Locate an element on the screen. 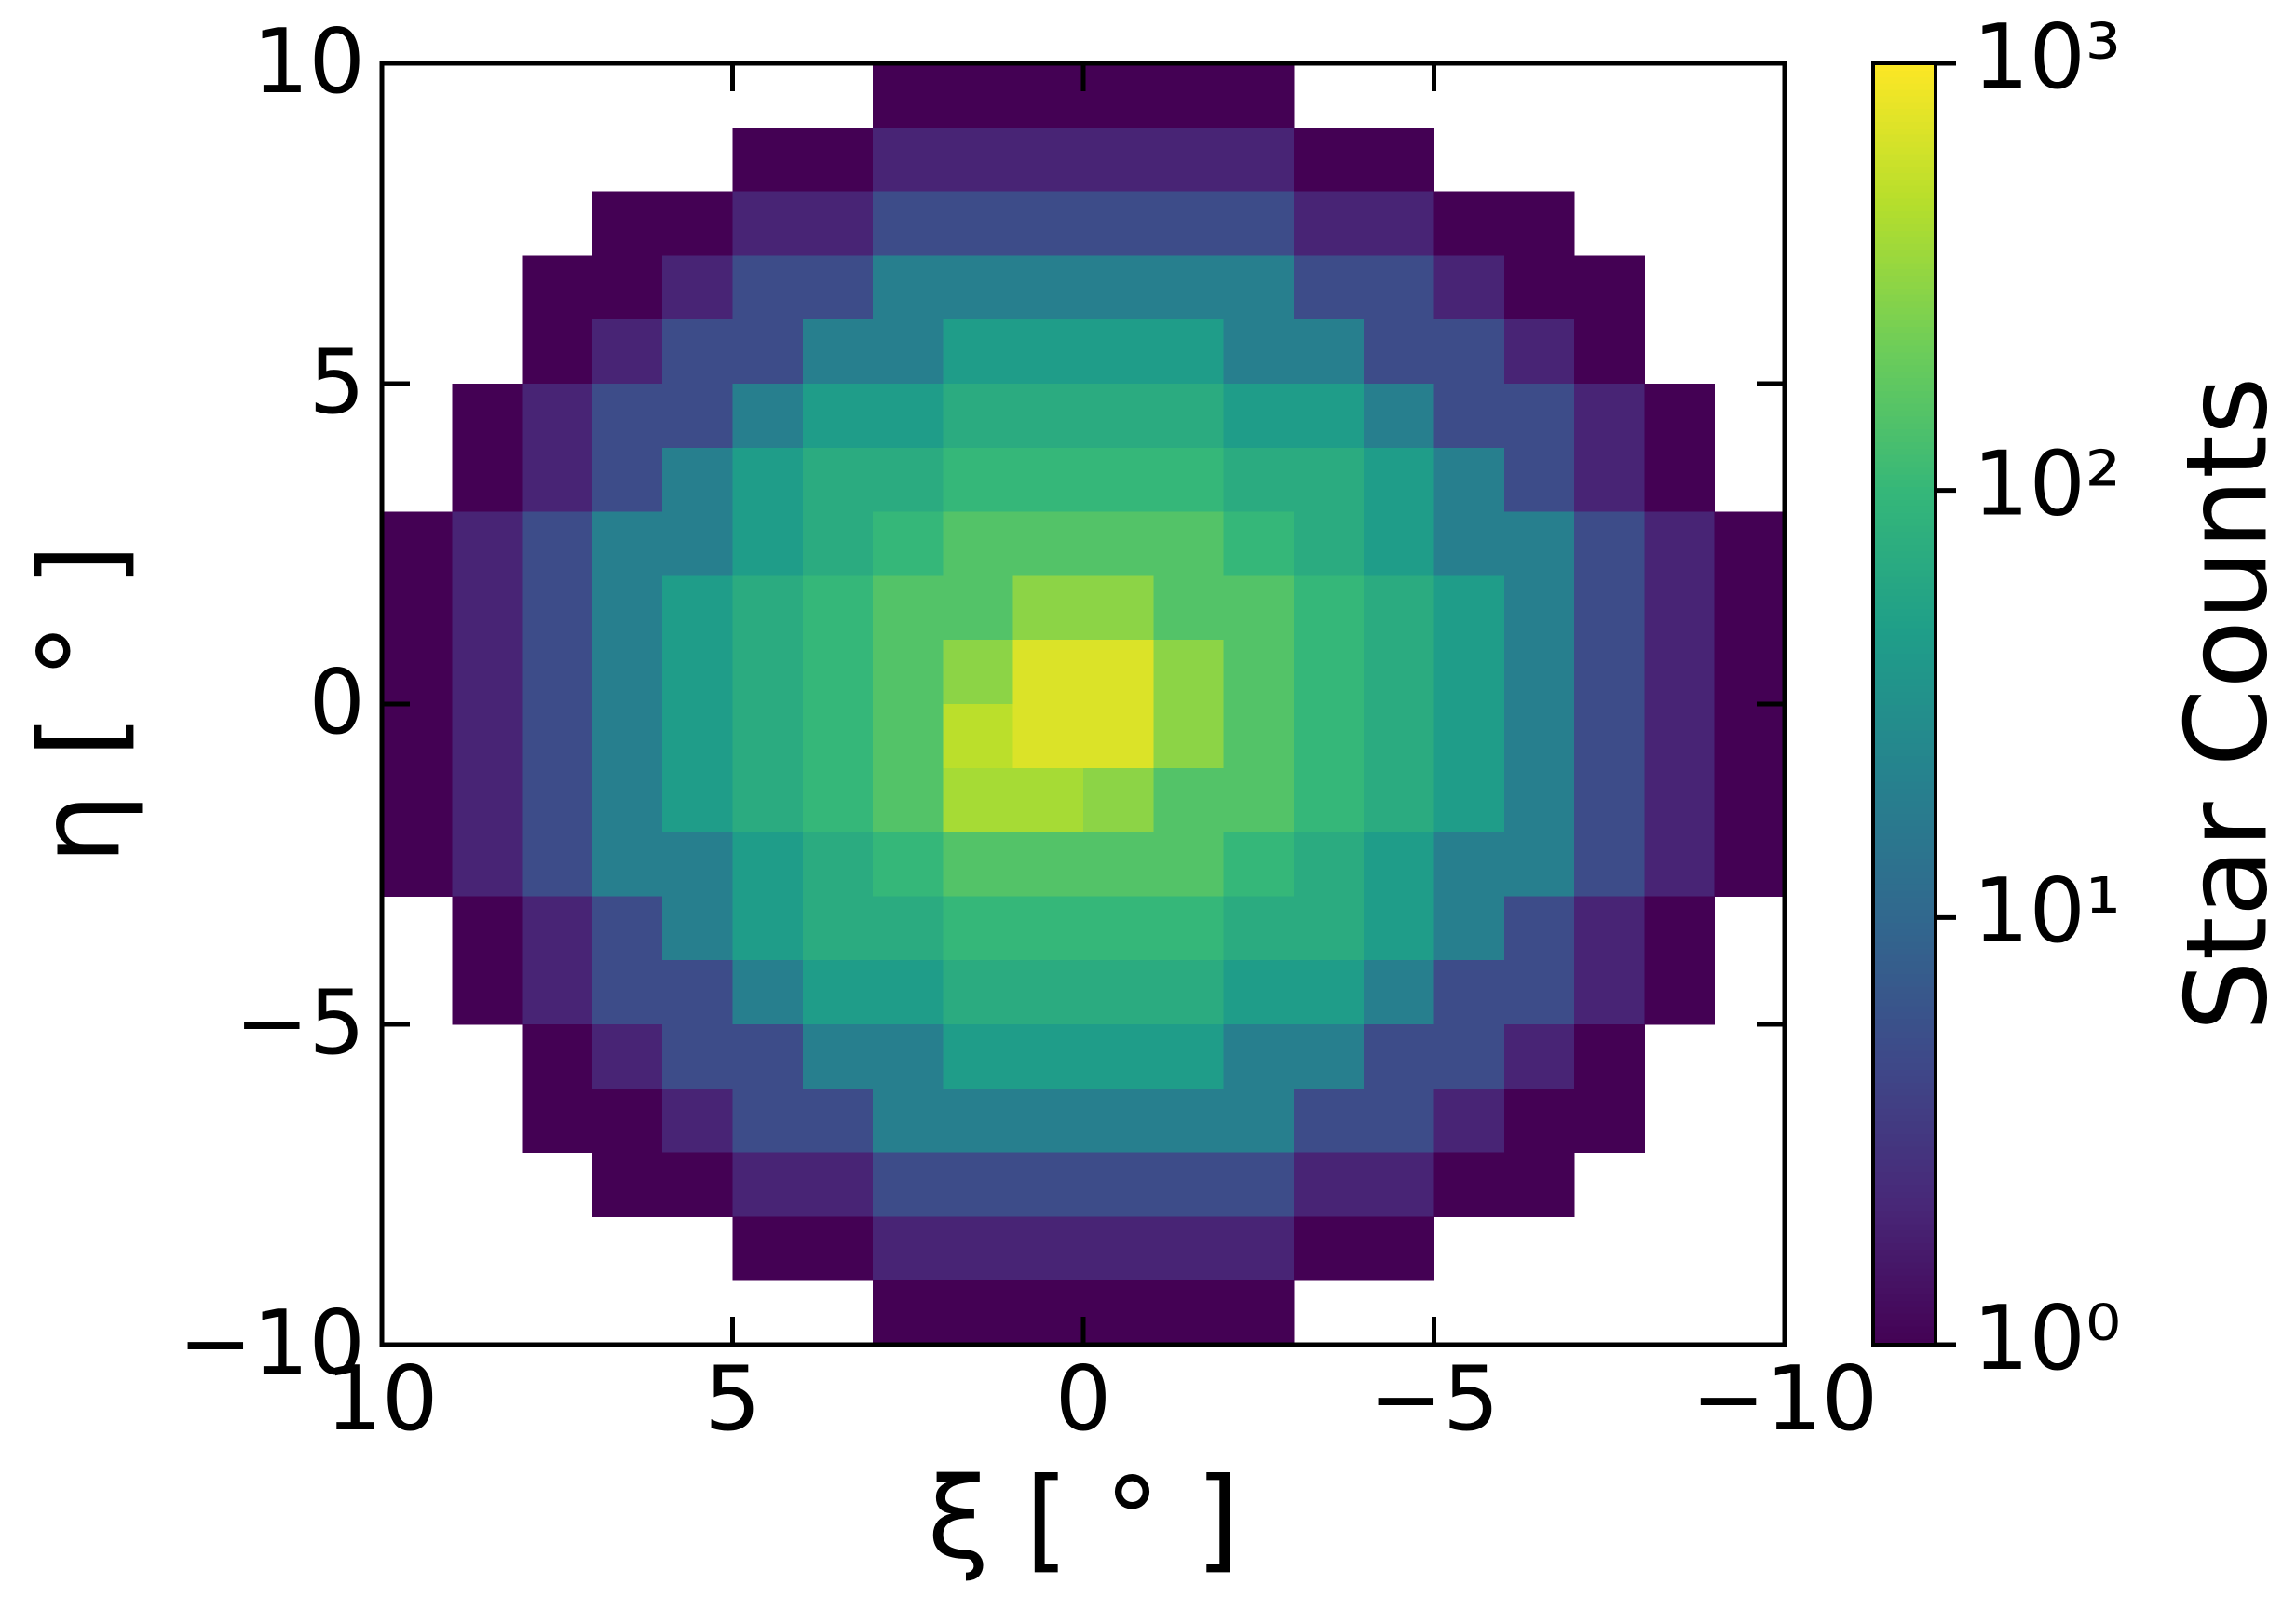  colorbar-tick-label: 10⁰ is located at coordinates (2047, 1339).